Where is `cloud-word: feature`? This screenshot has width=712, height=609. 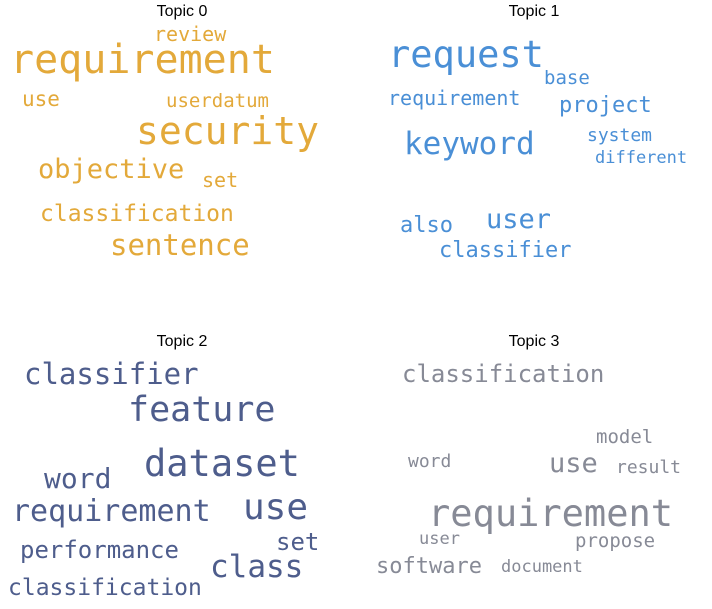 cloud-word: feature is located at coordinates (202, 410).